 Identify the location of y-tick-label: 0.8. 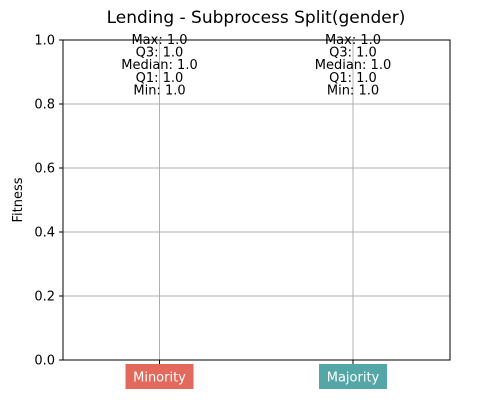
(44, 105).